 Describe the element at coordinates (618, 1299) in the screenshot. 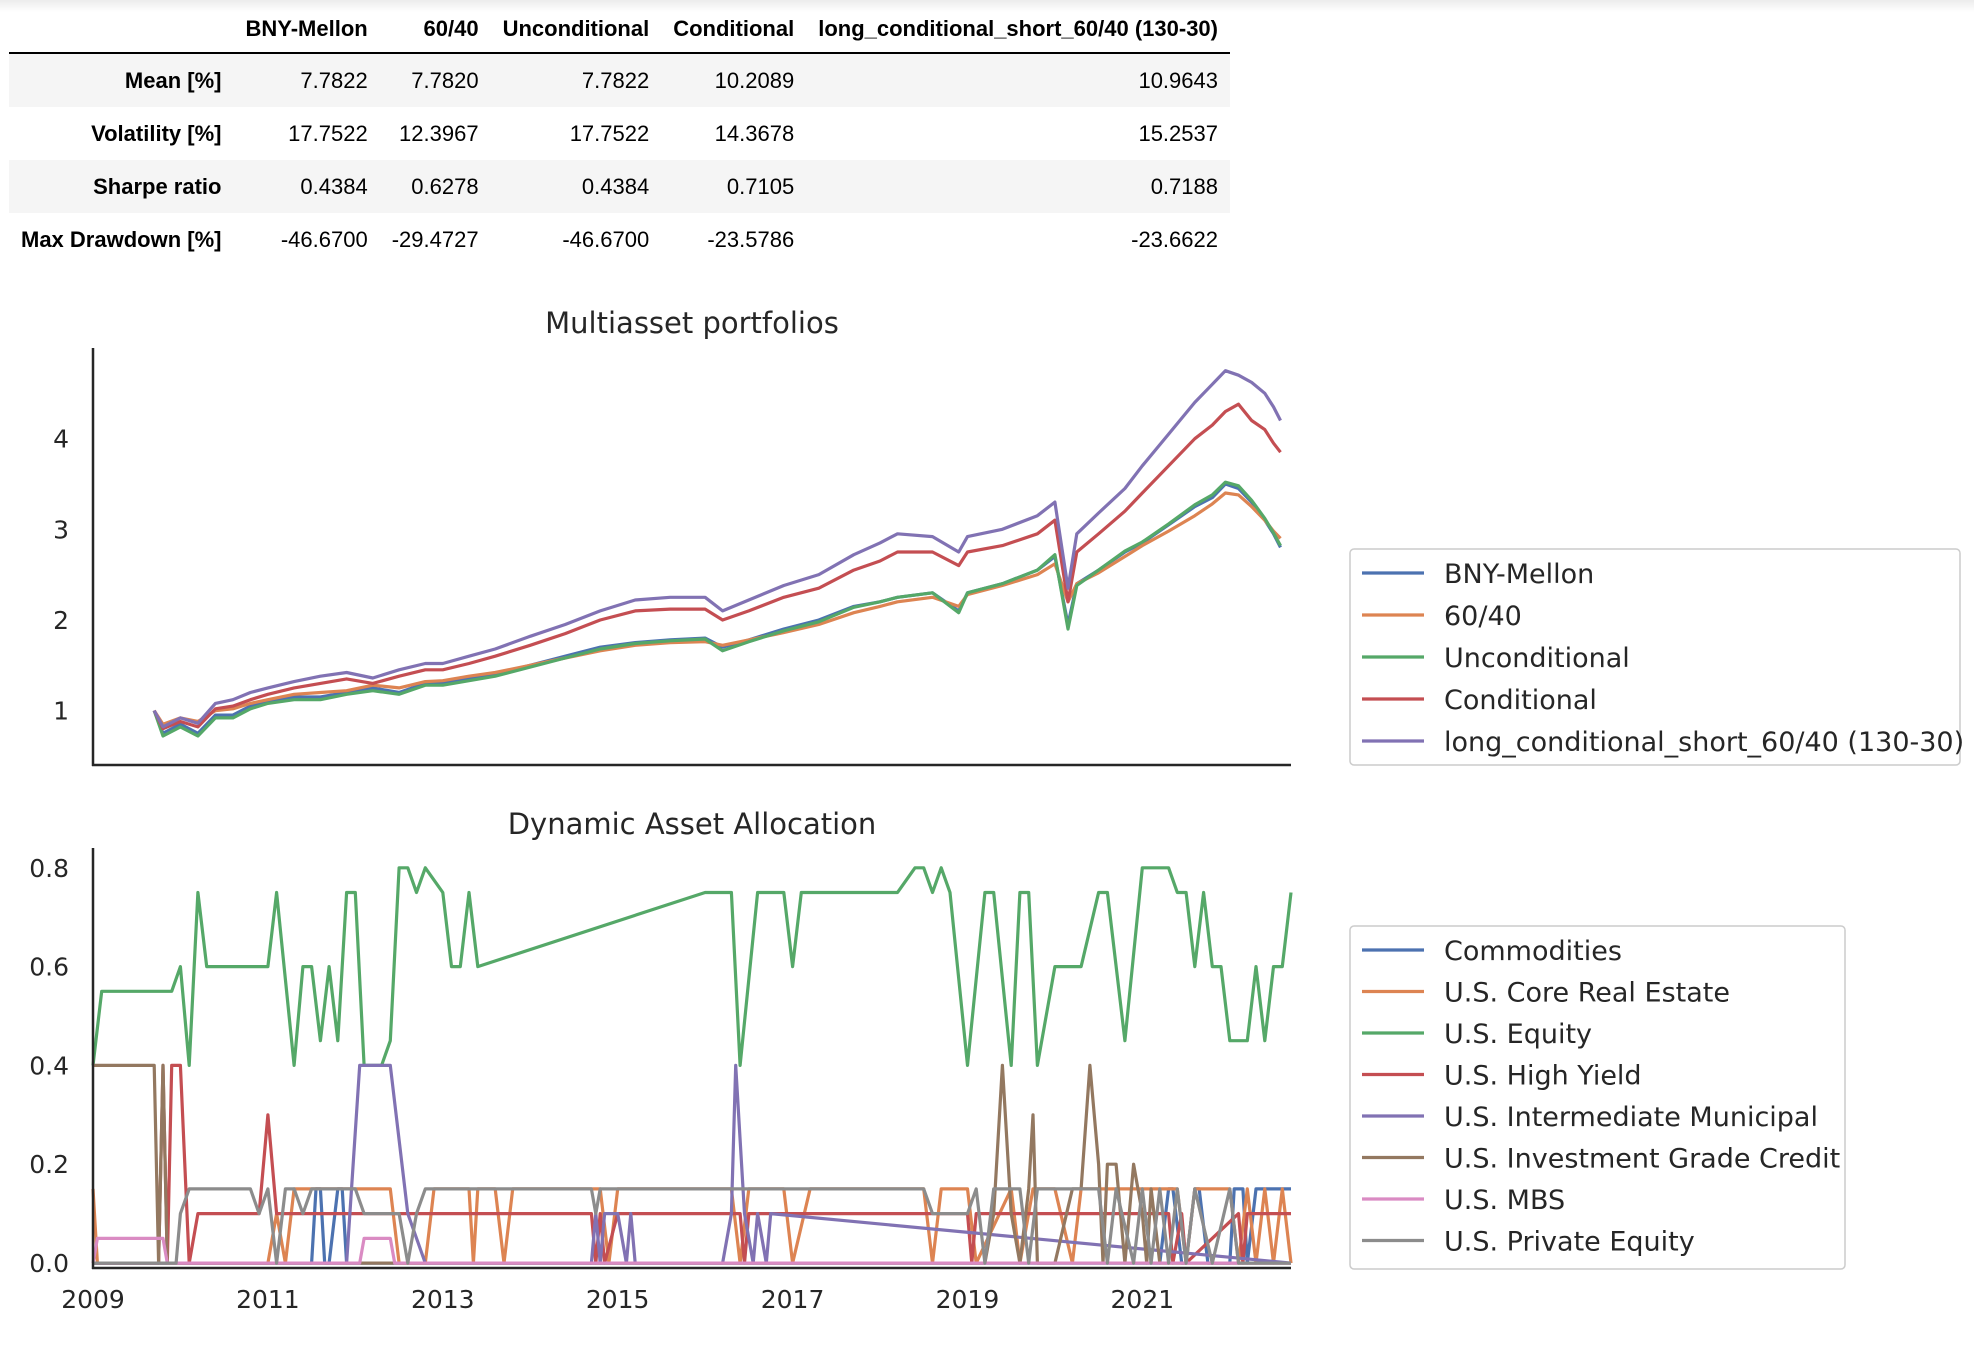

I see `x-tick-label: 2015` at that location.